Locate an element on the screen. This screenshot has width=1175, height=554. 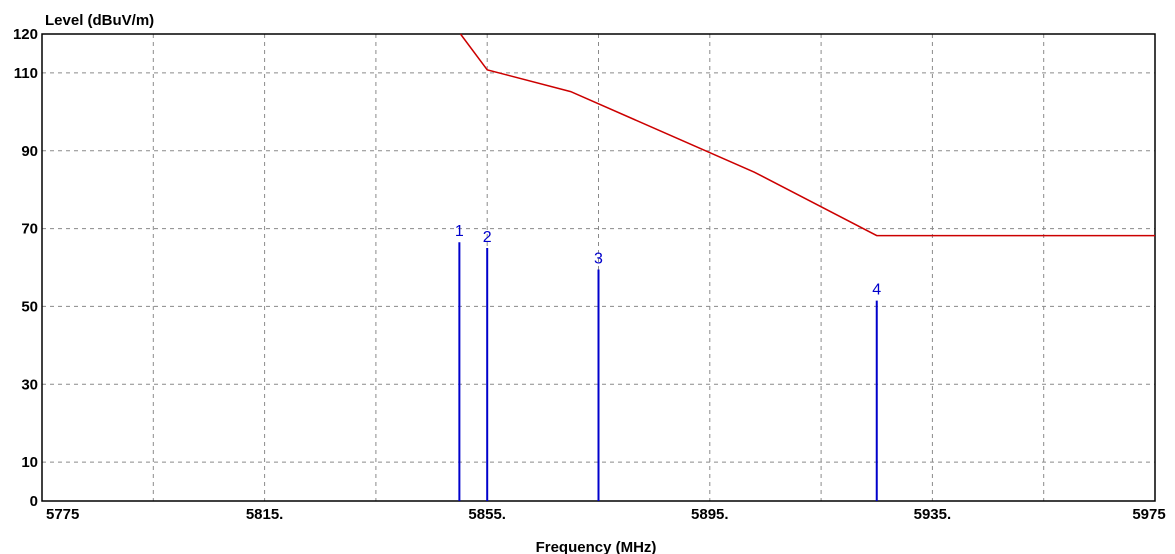
marker-4-label: 4 is located at coordinates (876, 290).